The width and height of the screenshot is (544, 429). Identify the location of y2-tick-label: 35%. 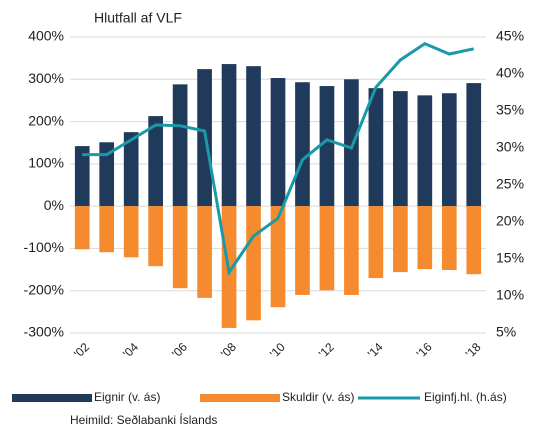
(510, 110).